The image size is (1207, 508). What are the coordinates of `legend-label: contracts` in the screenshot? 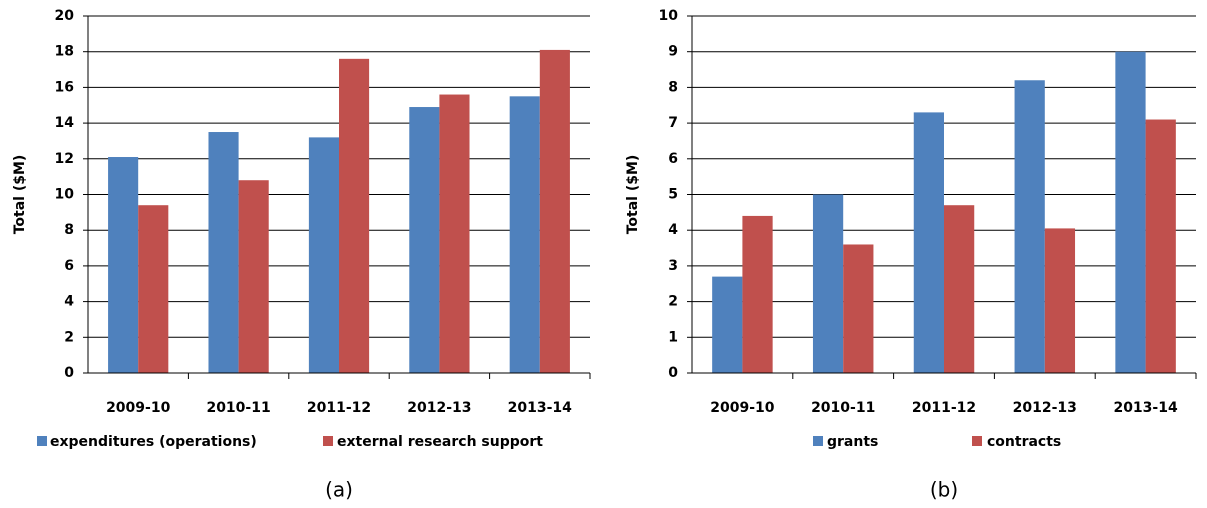 It's located at (1024, 442).